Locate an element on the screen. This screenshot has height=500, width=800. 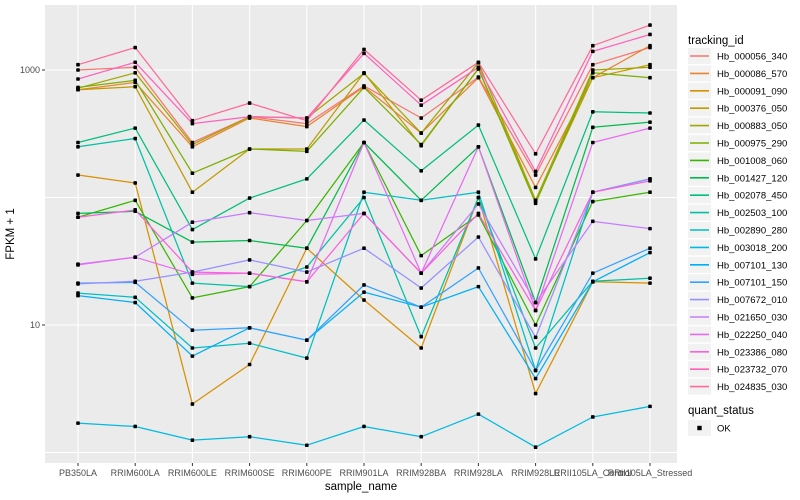
x-tick-label: RRII105LA_Control is located at coordinates (593, 473).